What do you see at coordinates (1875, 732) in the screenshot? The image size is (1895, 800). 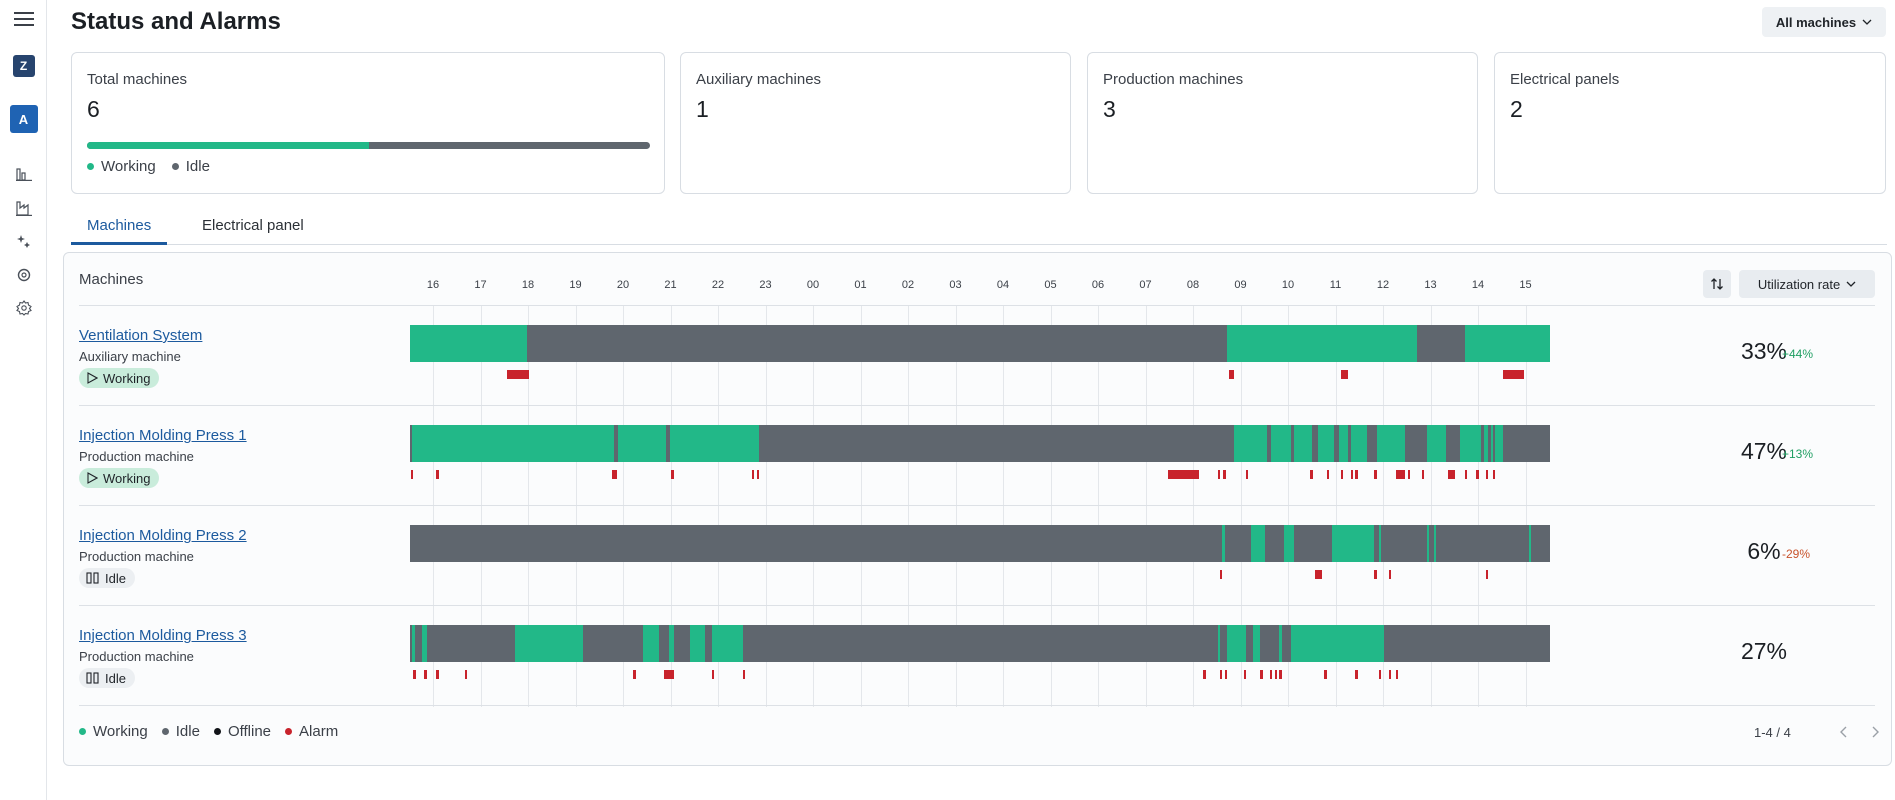 I see `next-page-button` at bounding box center [1875, 732].